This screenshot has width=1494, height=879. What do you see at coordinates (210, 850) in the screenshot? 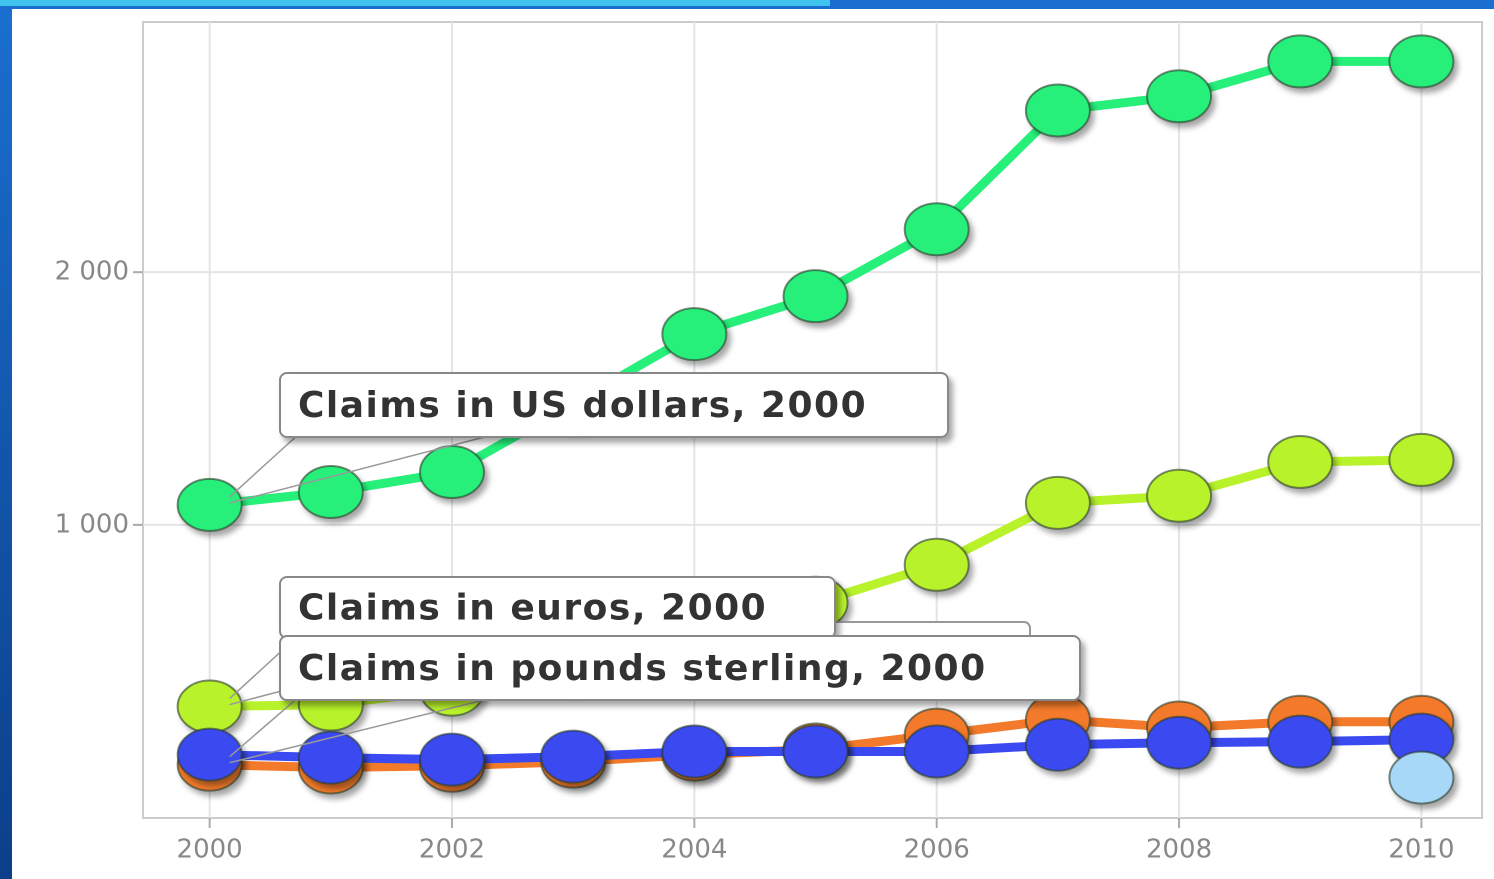
I see `x-tick-label: 2000` at bounding box center [210, 850].